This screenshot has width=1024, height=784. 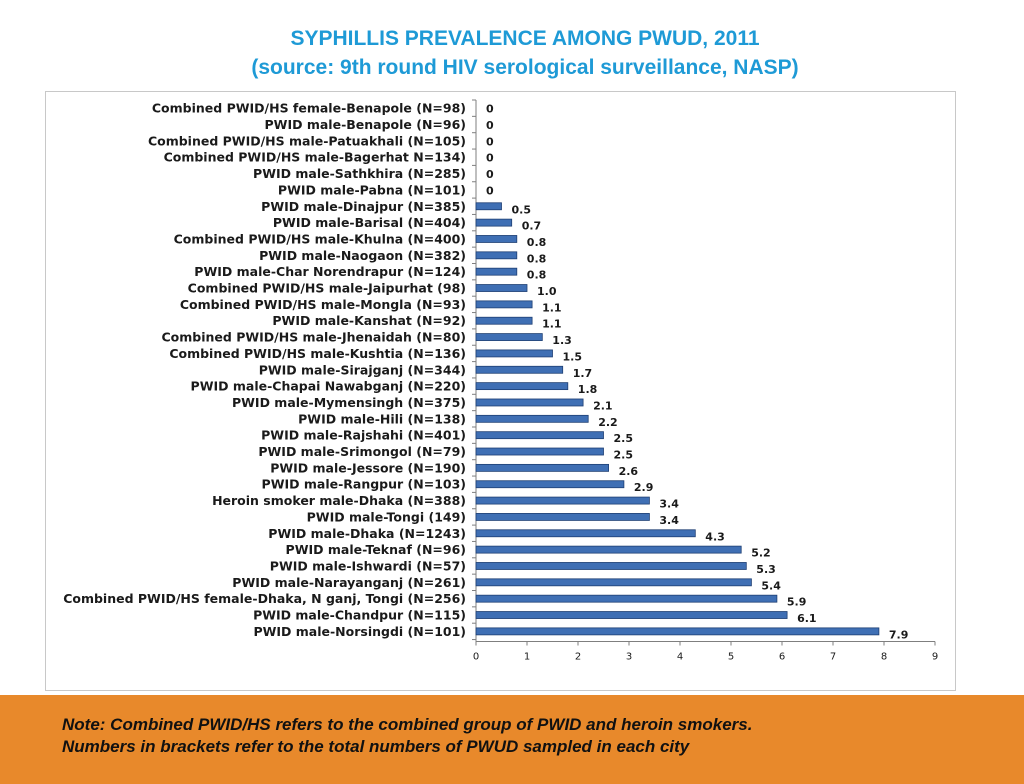 What do you see at coordinates (588, 389) in the screenshot?
I see `data-label: 1.8` at bounding box center [588, 389].